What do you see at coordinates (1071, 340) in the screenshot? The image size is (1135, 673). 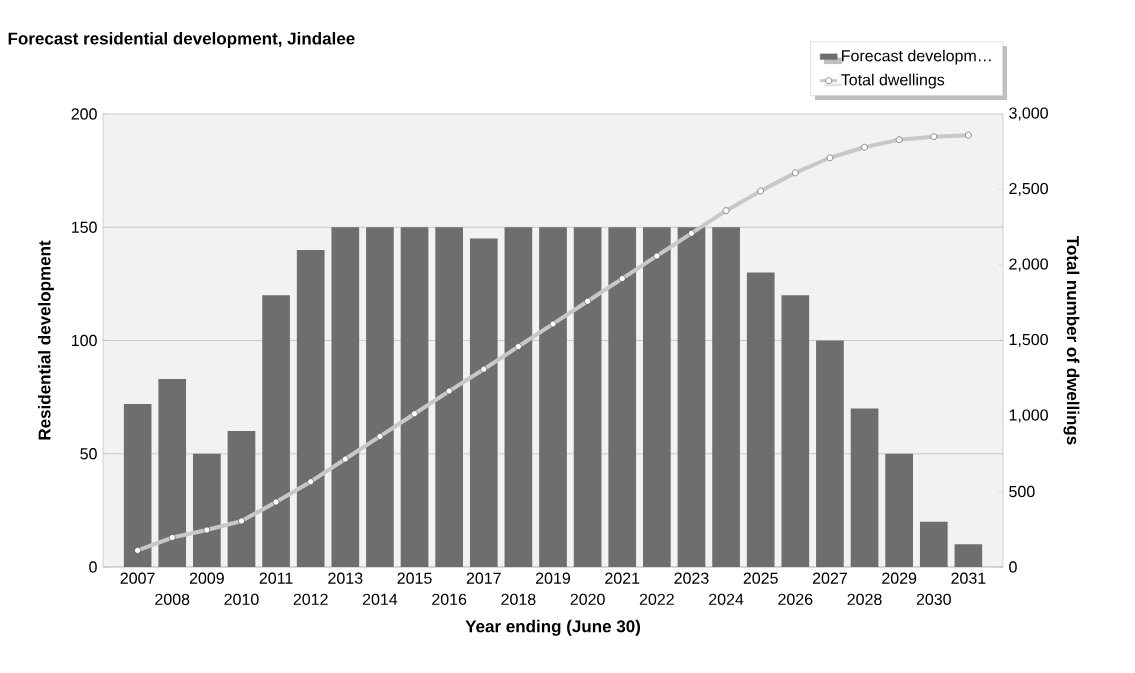 I see `y2-axis-title: Total number of dwellings` at bounding box center [1071, 340].